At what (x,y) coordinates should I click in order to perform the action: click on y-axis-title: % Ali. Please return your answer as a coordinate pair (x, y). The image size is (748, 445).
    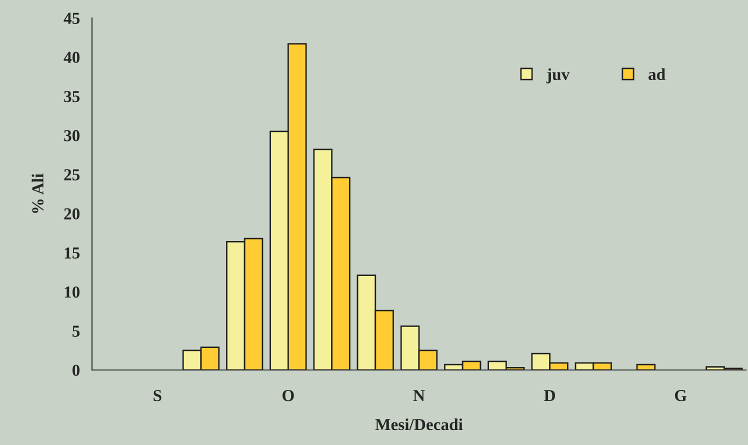
    Looking at the image, I should click on (38, 193).